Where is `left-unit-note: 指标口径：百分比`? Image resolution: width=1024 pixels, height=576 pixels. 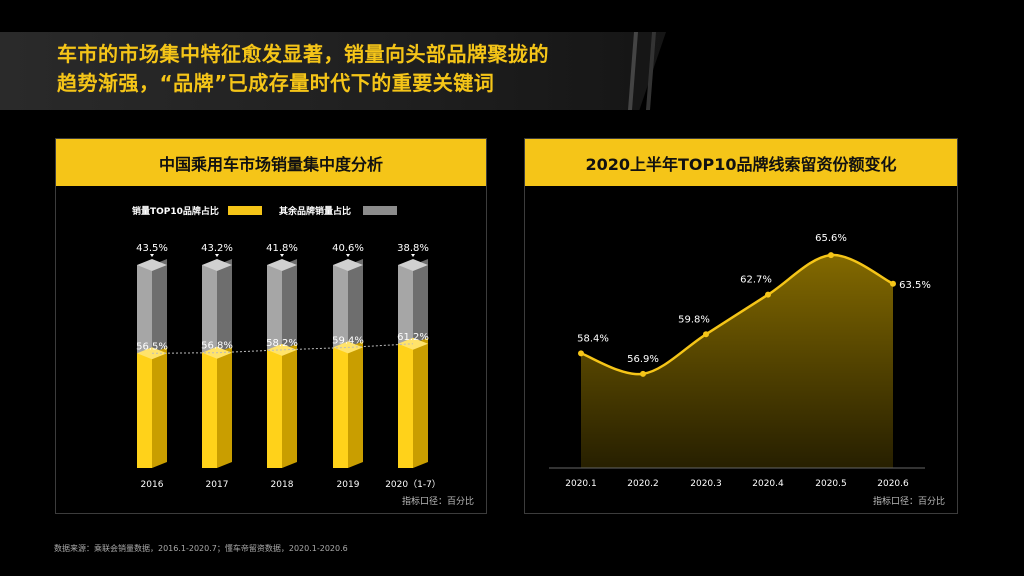
left-unit-note: 指标口径：百分比 is located at coordinates (437, 502).